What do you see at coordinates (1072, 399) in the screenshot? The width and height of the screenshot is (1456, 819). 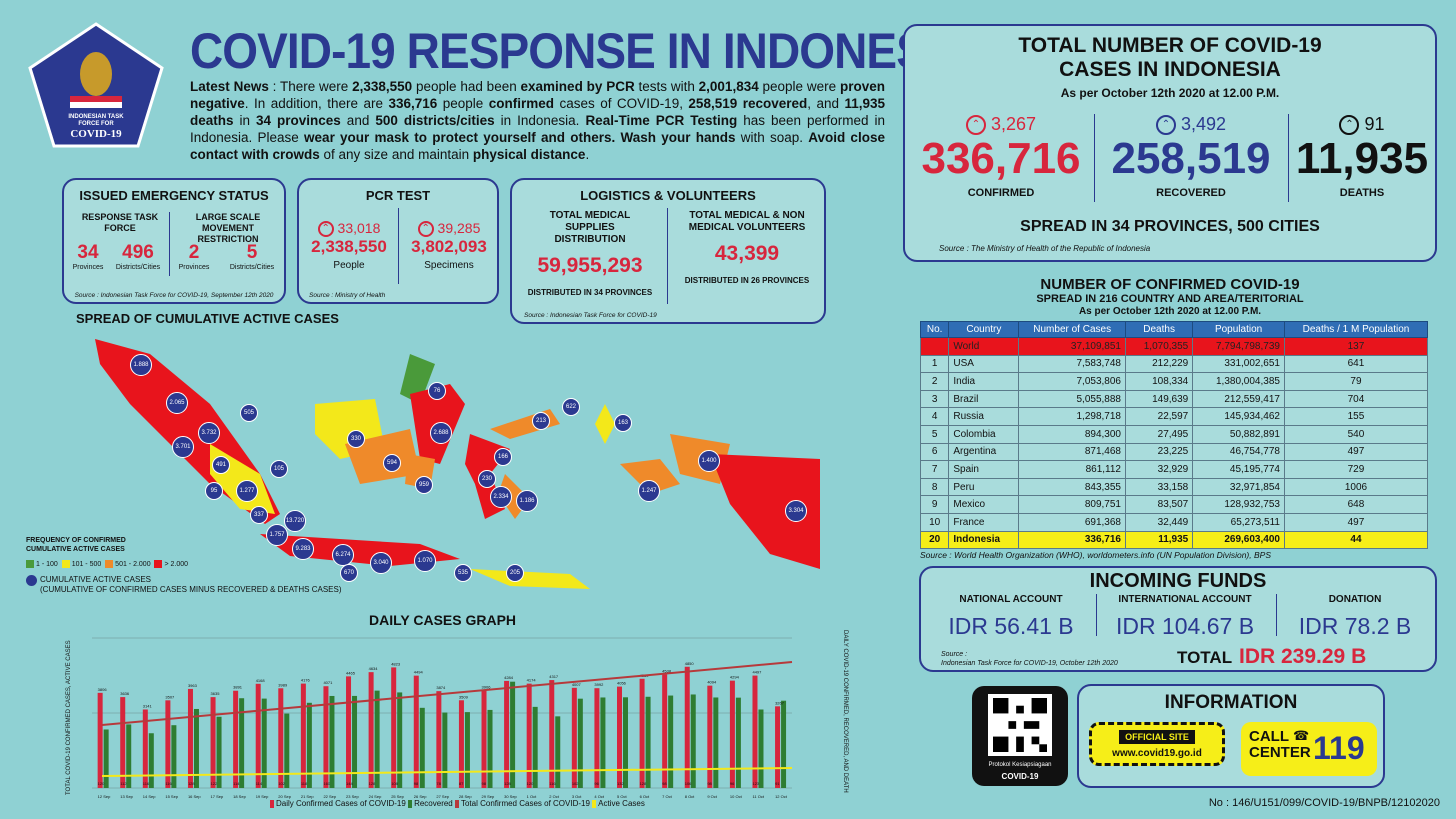 I see `table-cell: 5,055,888` at bounding box center [1072, 399].